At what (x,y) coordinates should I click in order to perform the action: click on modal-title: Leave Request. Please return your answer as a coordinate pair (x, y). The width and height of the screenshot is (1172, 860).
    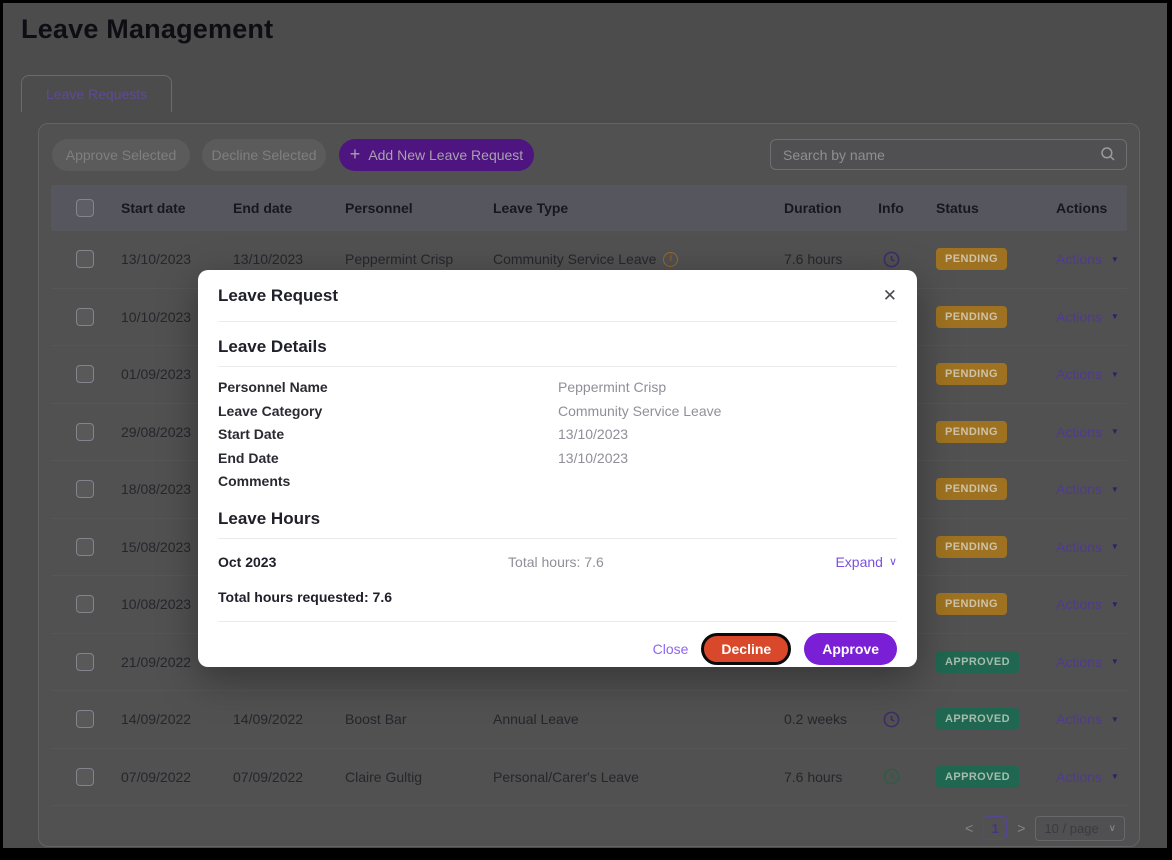
    Looking at the image, I should click on (278, 295).